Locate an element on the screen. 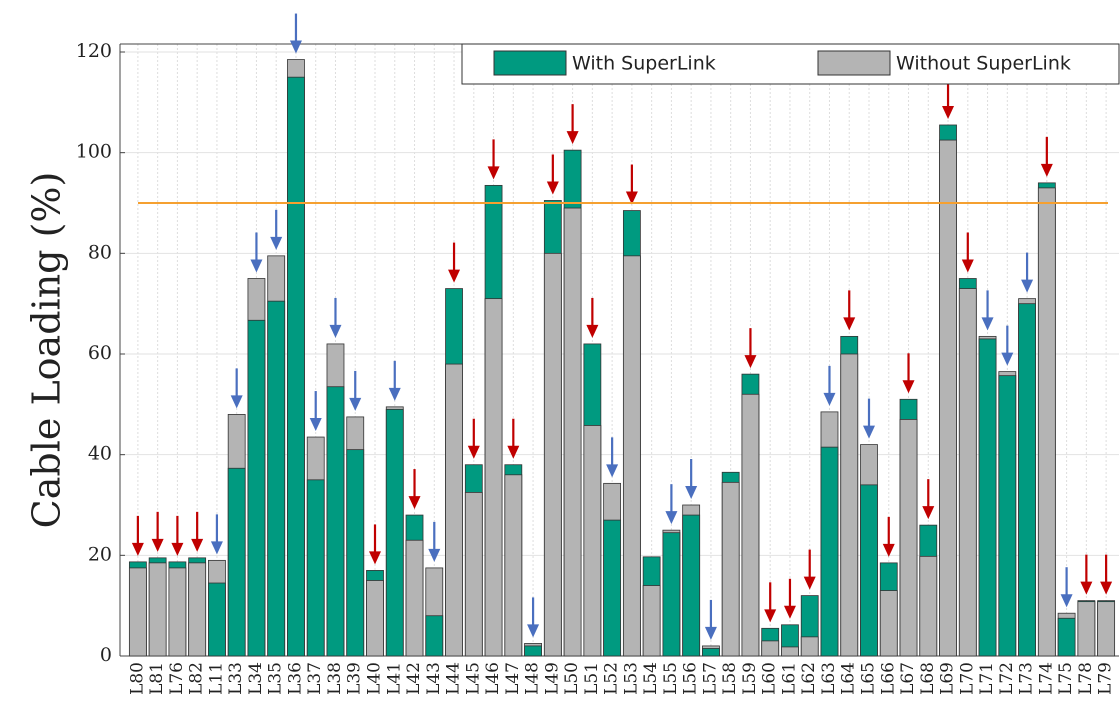 Image resolution: width=1120 pixels, height=705 pixels. x-tick-label: L57 is located at coordinates (710, 678).